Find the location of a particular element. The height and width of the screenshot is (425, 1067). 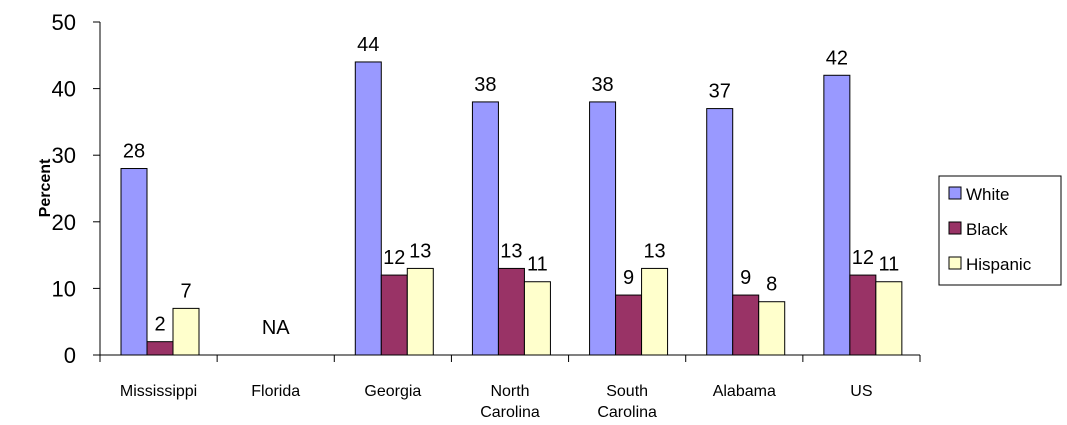

category-label: US is located at coordinates (861, 391).